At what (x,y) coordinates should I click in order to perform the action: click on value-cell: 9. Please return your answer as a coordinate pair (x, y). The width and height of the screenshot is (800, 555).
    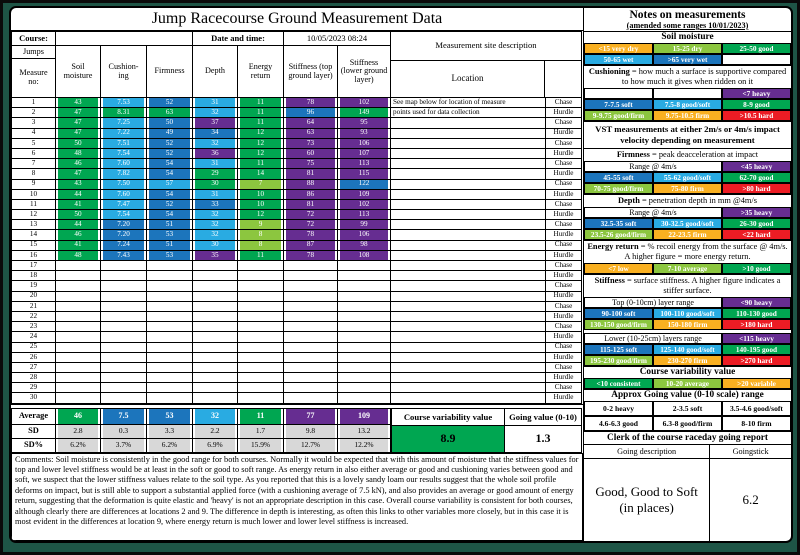
    Looking at the image, I should click on (260, 225).